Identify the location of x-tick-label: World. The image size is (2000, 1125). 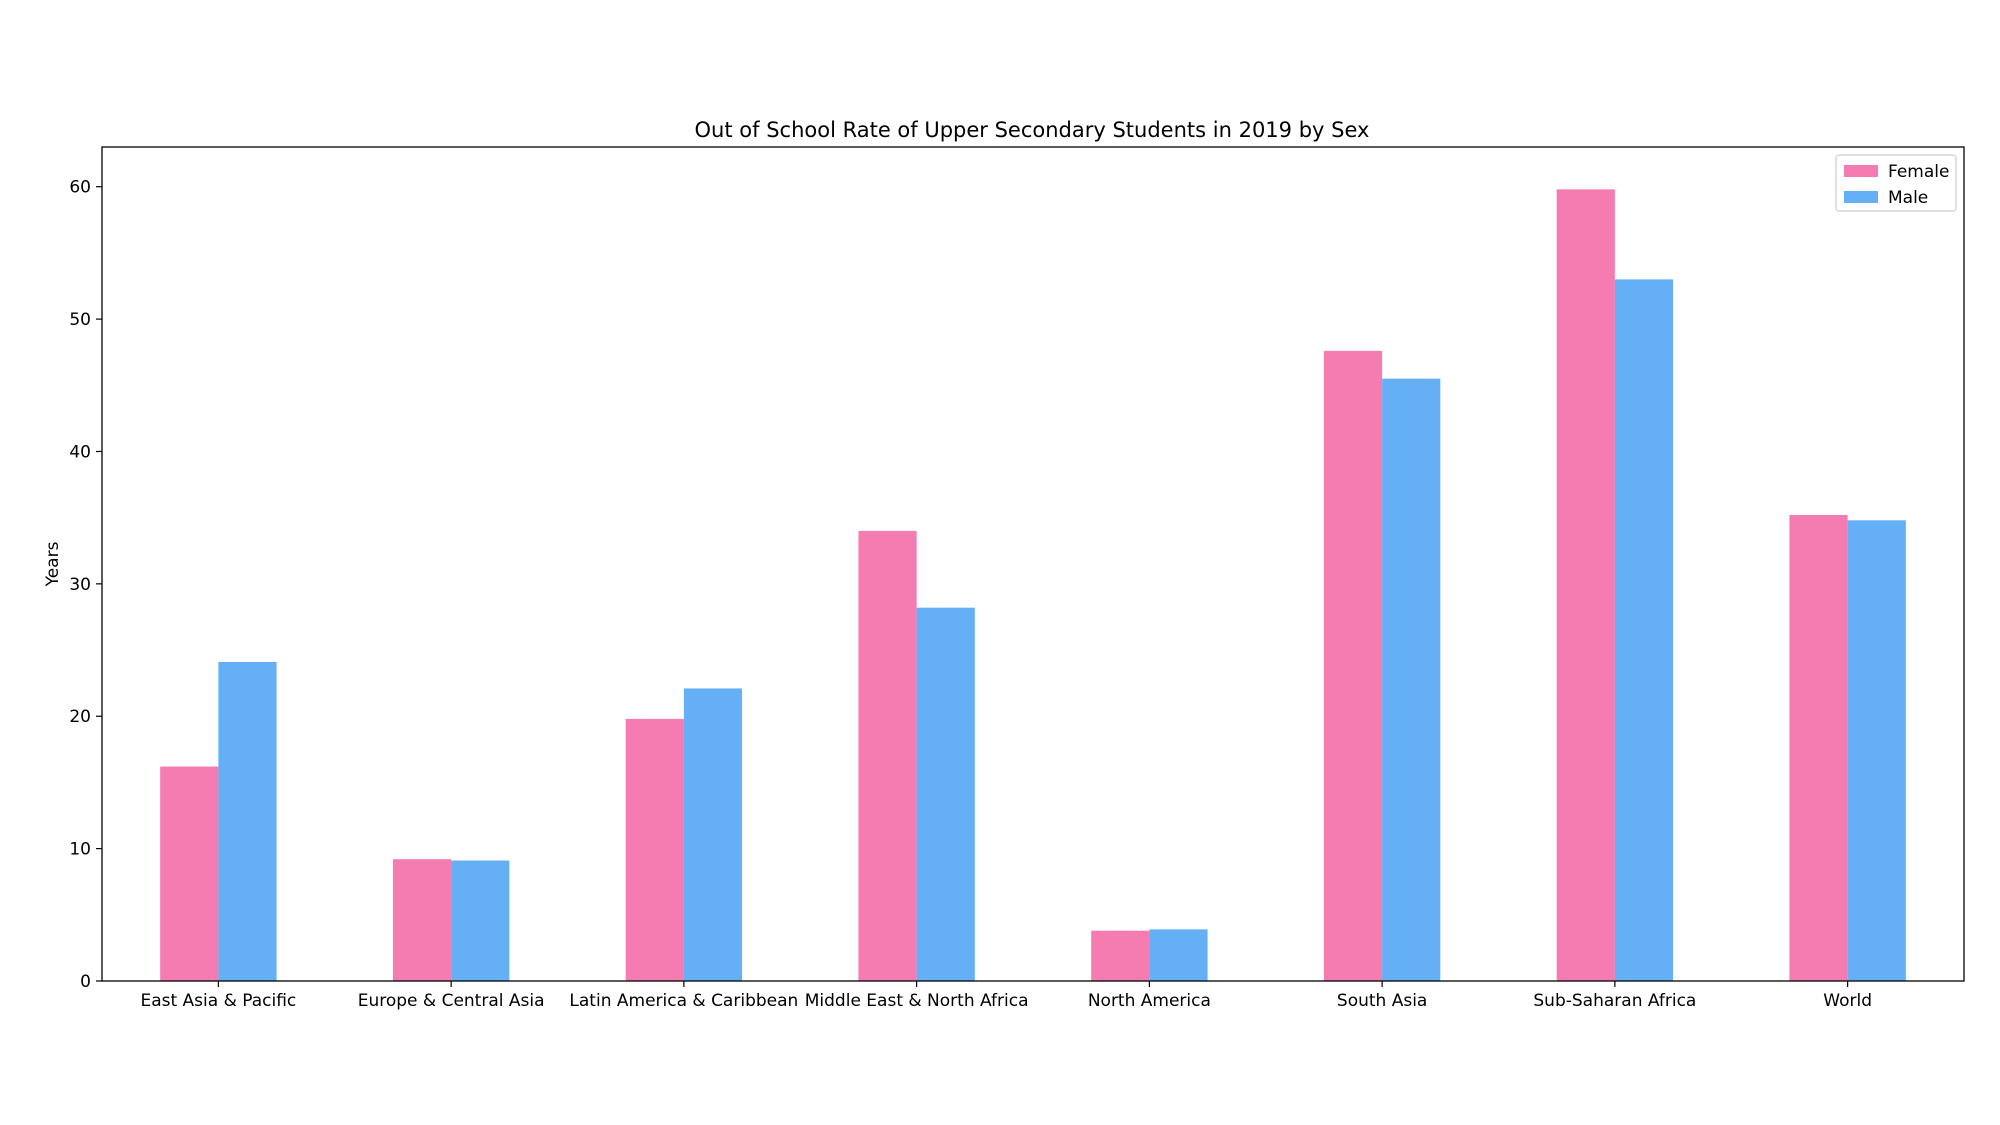
(1847, 1001).